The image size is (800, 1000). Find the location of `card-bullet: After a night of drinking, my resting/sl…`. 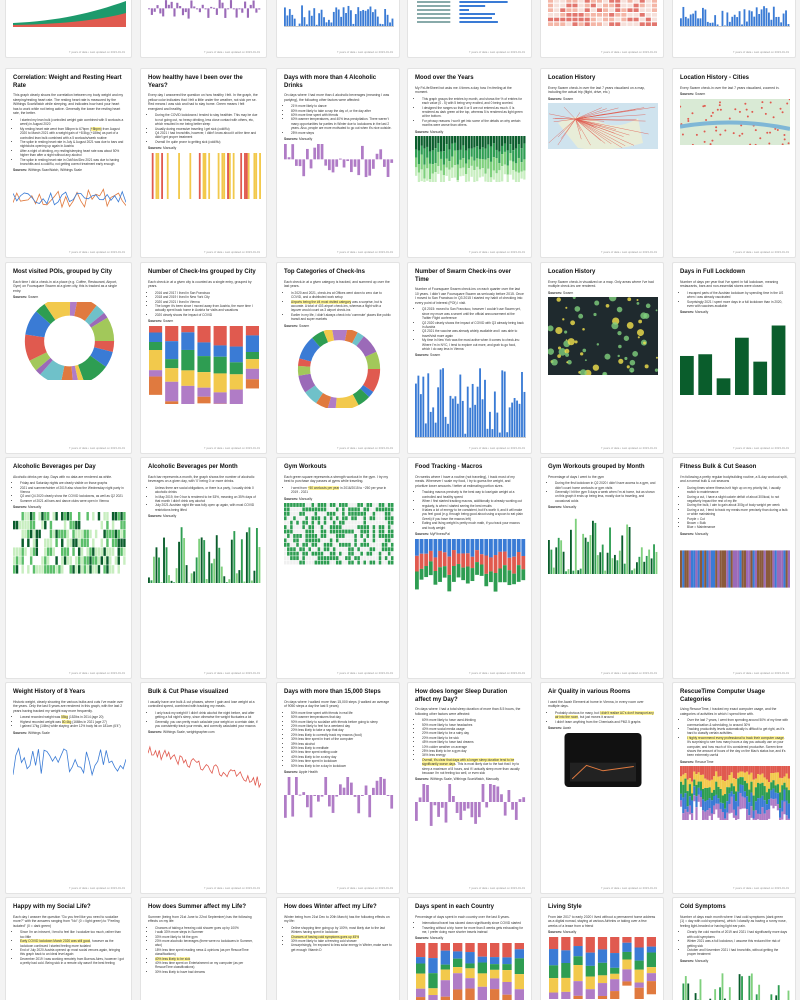

card-bullet: After a night of drinking, my resting/sl… is located at coordinates (72, 153).